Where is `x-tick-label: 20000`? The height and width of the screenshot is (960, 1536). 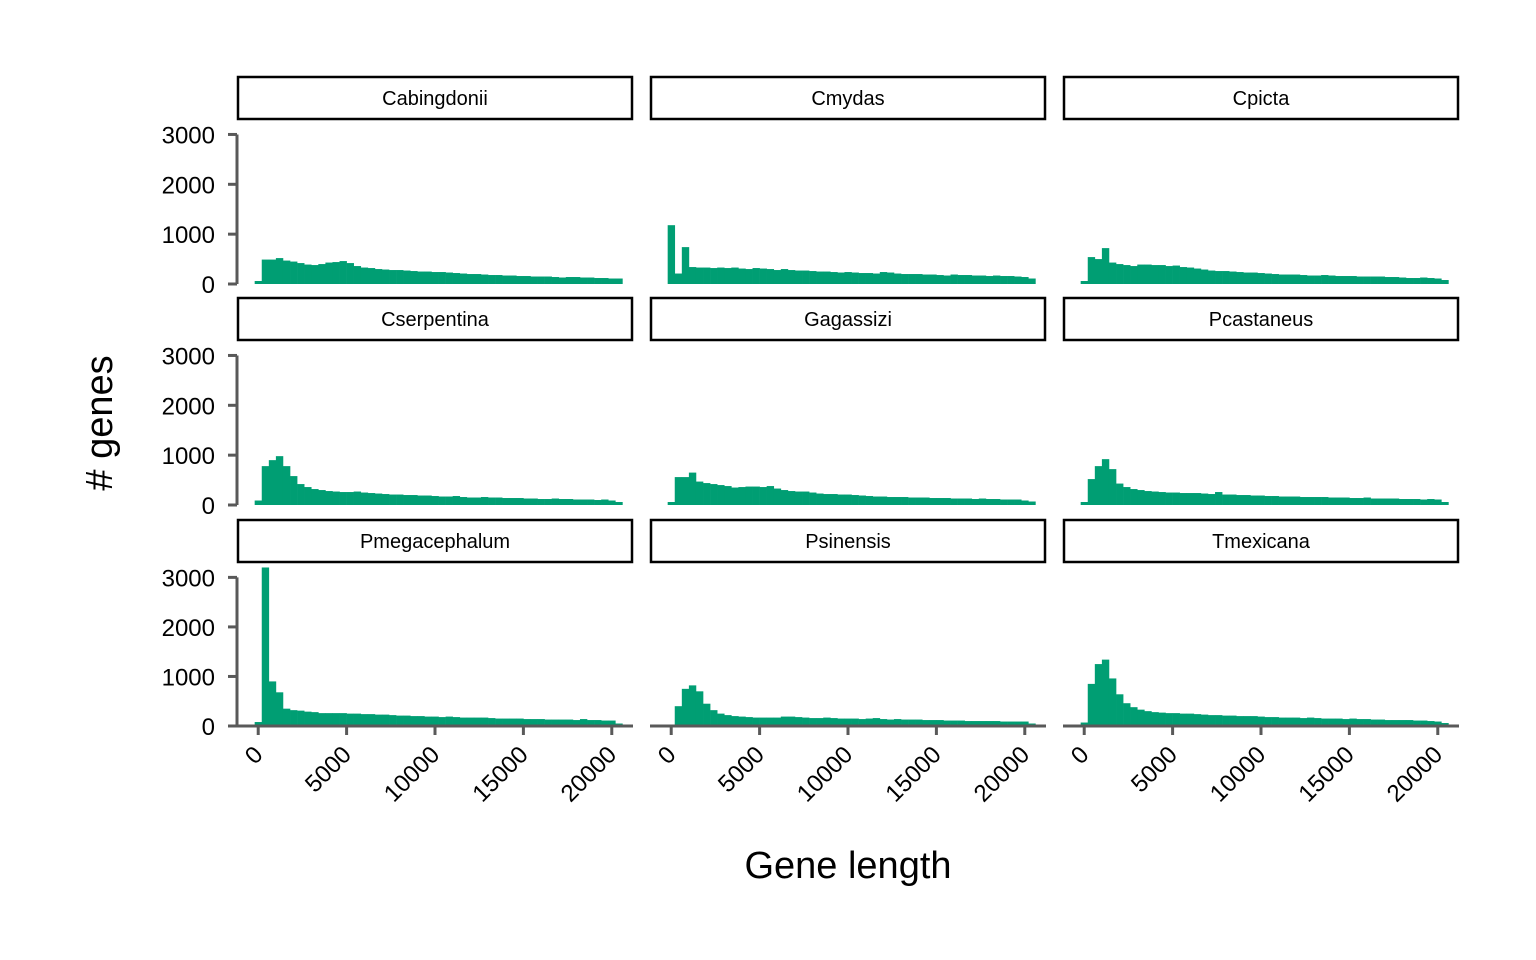
x-tick-label: 20000 is located at coordinates (589, 774).